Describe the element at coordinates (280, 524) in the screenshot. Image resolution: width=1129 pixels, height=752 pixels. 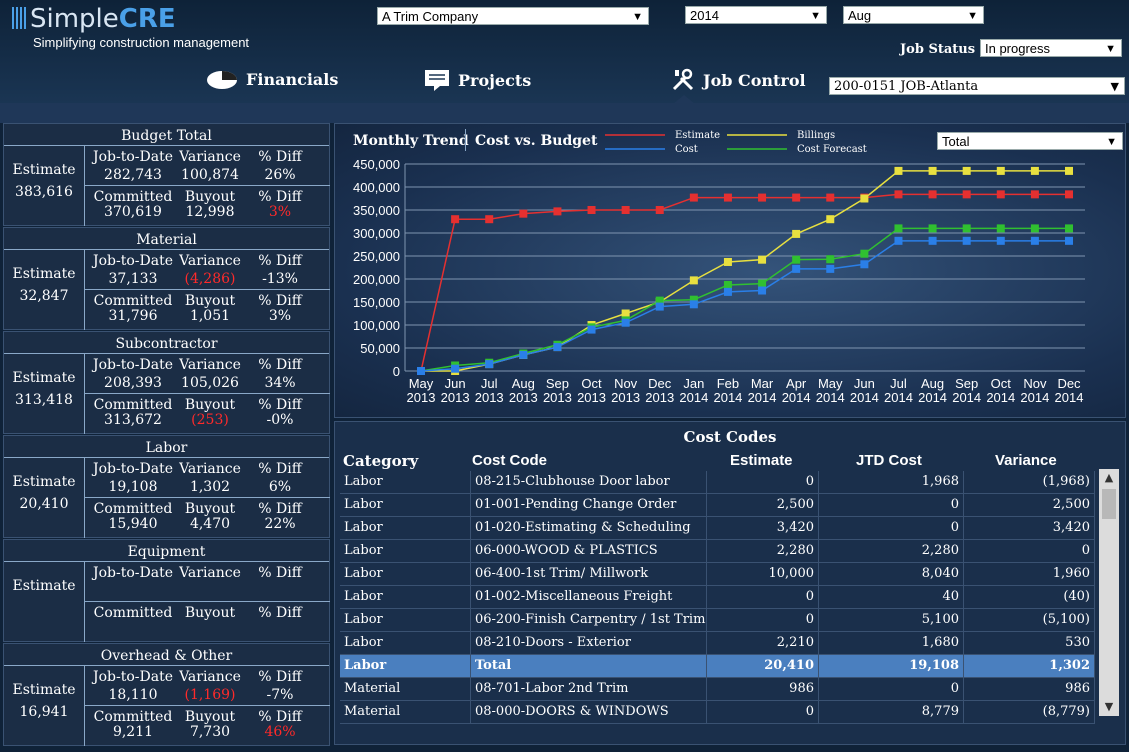
I see `diff2-value: 22%` at that location.